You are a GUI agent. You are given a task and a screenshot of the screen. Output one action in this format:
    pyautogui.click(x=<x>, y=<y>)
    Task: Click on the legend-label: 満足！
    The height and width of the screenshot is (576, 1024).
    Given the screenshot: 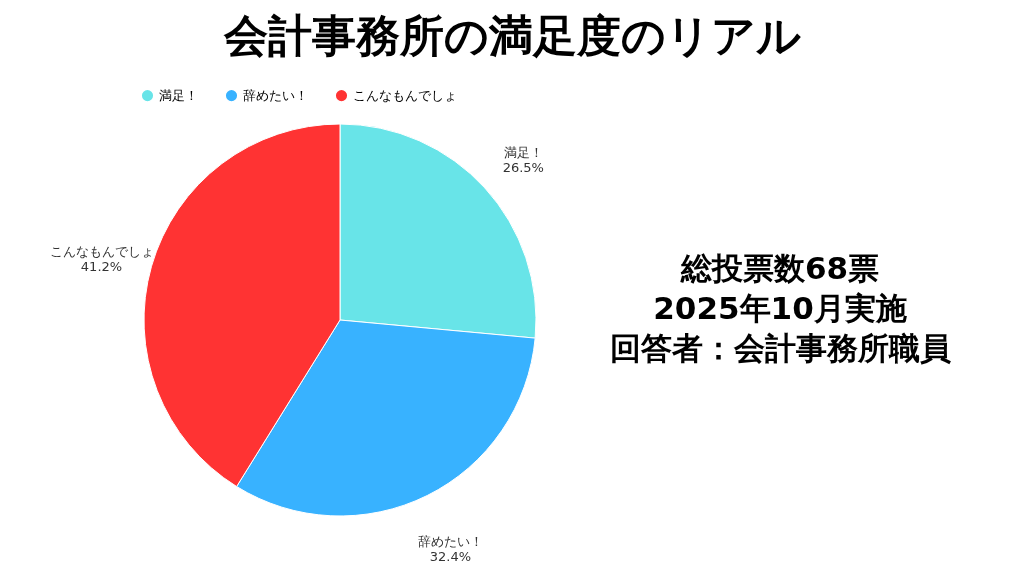 What is the action you would take?
    pyautogui.click(x=178, y=95)
    